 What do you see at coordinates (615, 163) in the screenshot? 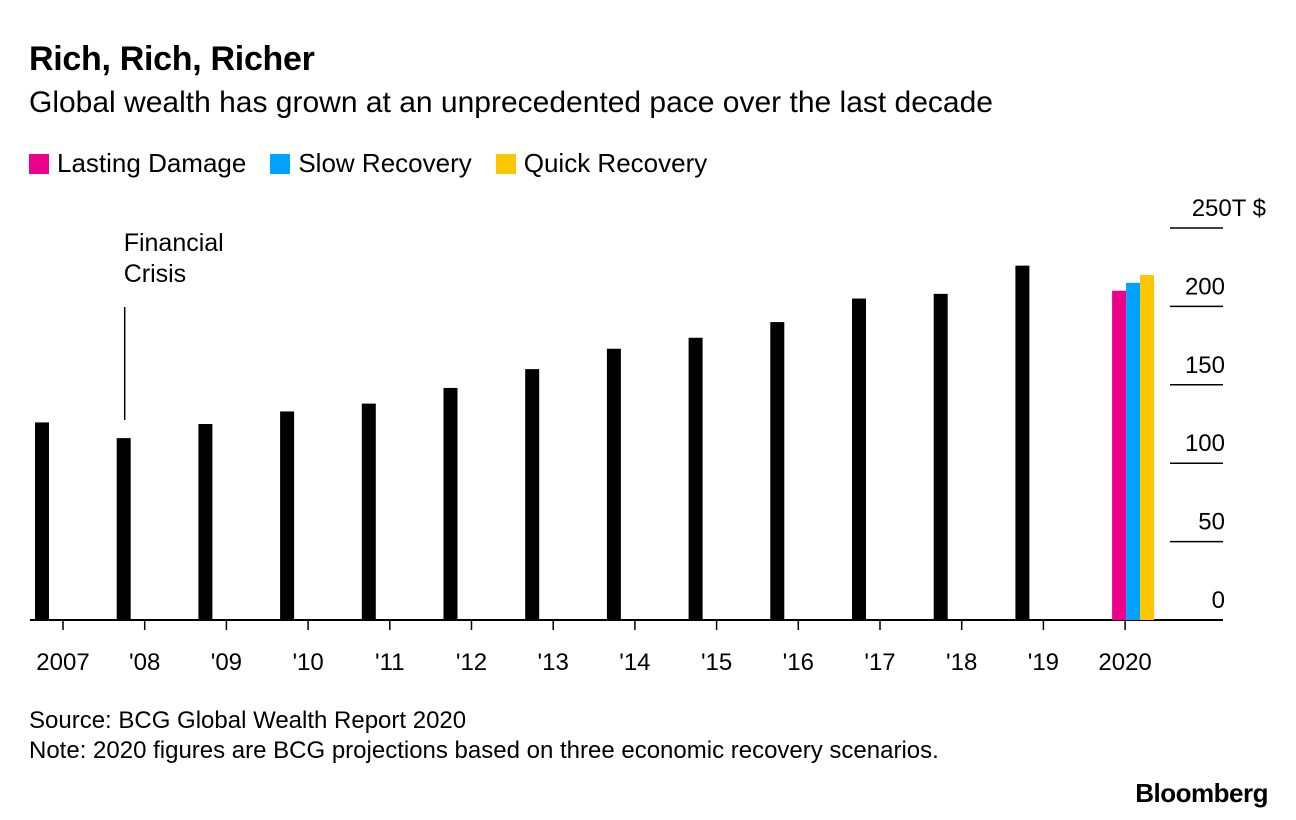
I see `legend-label-quick-recovery: Quick Recovery` at bounding box center [615, 163].